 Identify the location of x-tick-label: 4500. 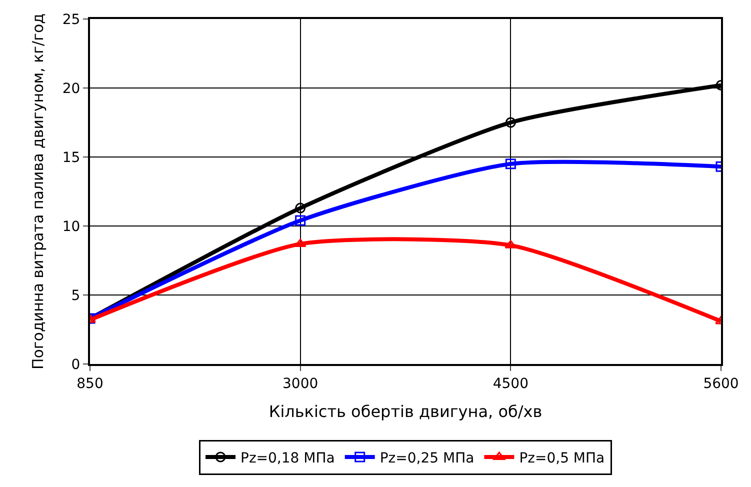
(510, 384).